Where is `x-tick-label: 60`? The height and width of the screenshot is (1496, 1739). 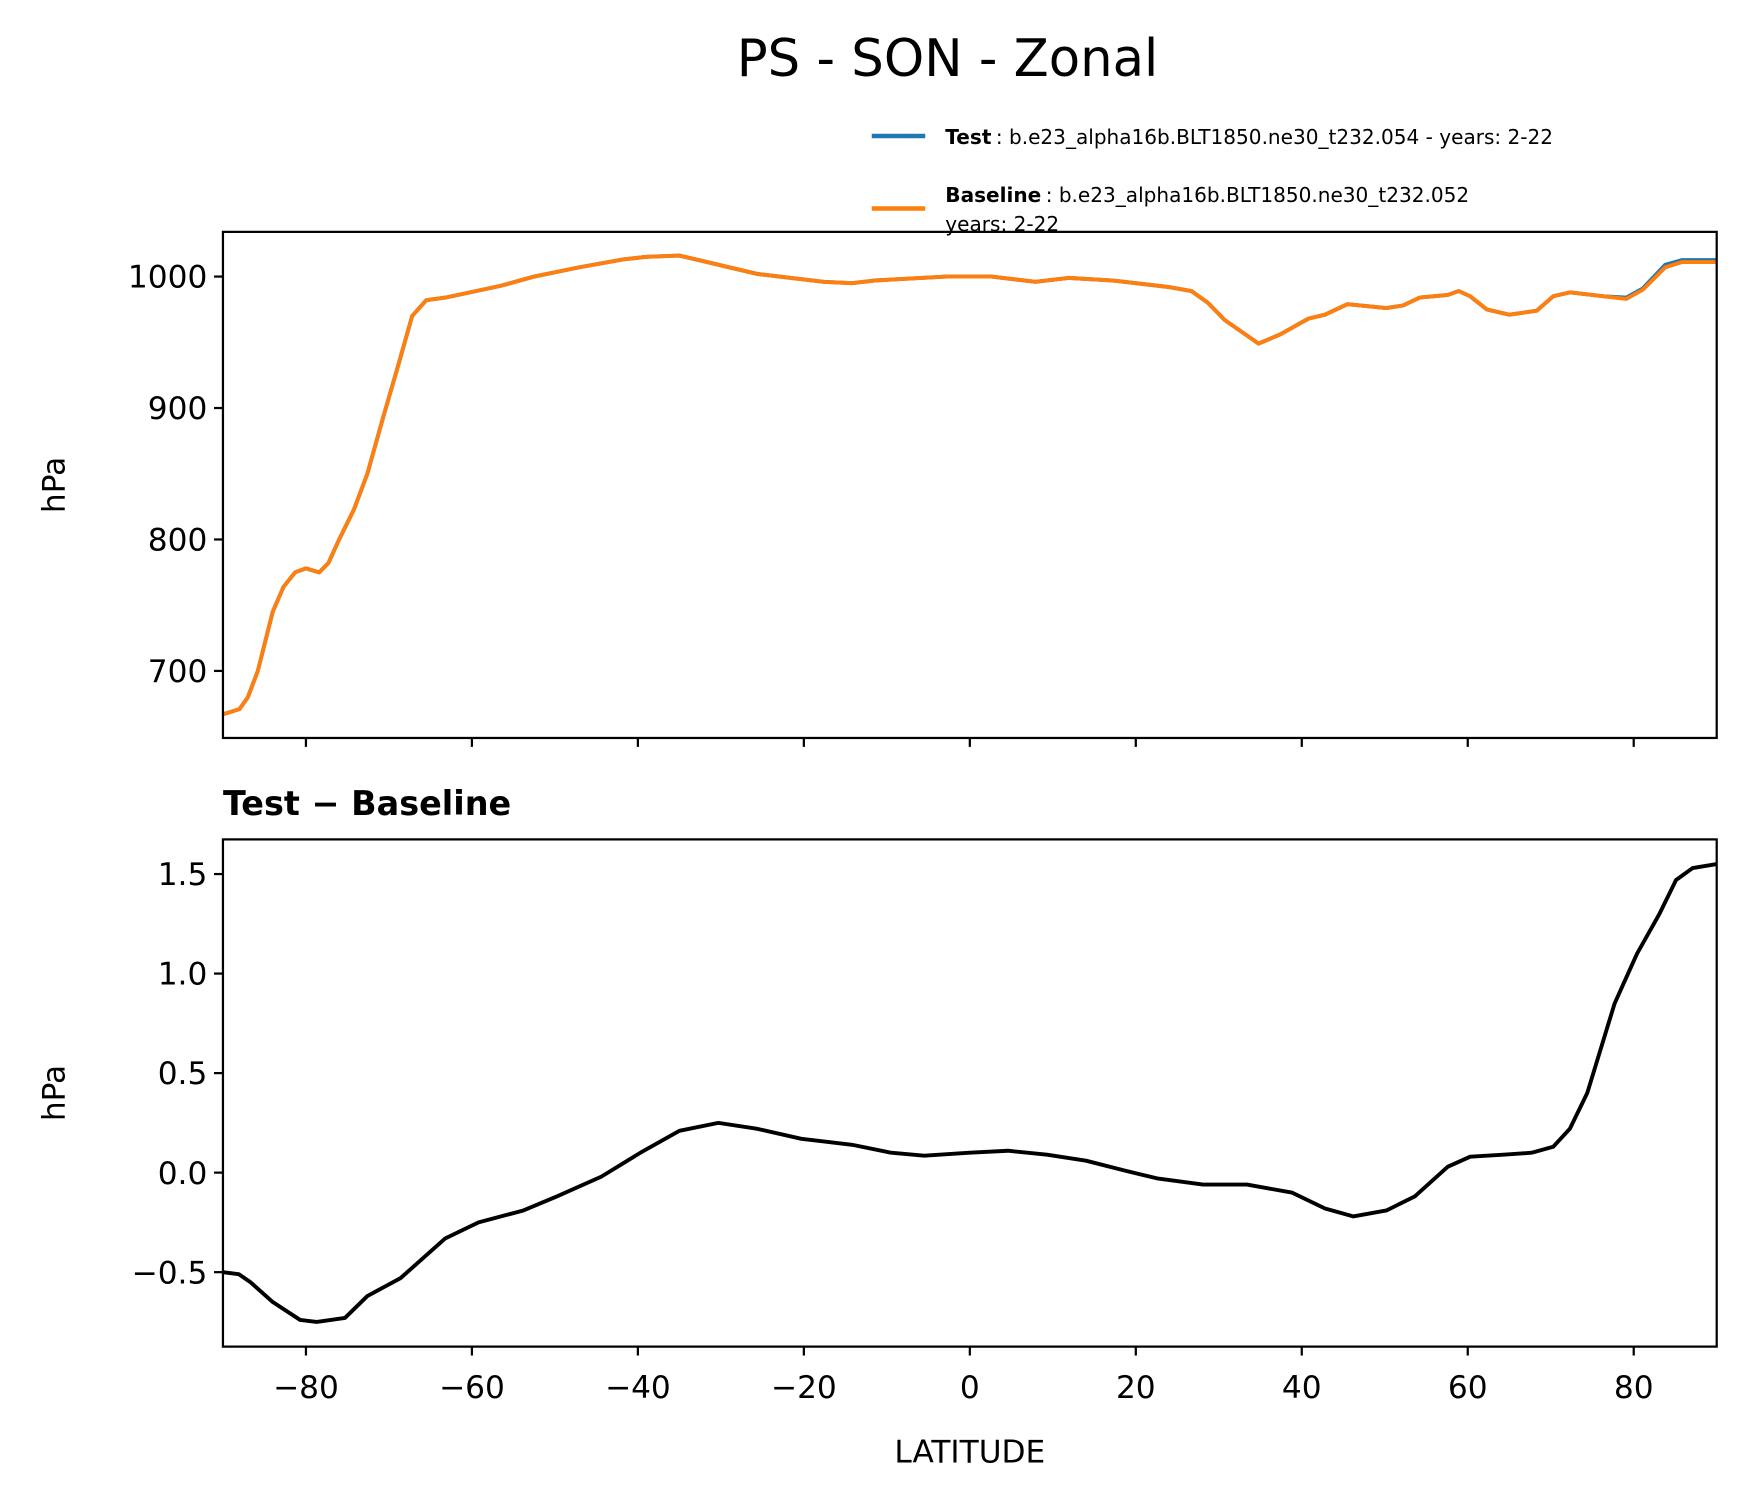
x-tick-label: 60 is located at coordinates (1468, 1388).